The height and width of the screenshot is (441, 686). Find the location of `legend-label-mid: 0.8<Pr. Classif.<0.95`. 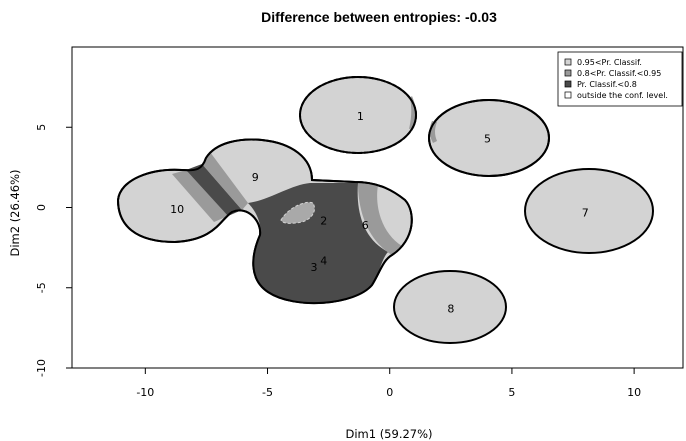

legend-label-mid: 0.8<Pr. Classif.<0.95 is located at coordinates (619, 73).